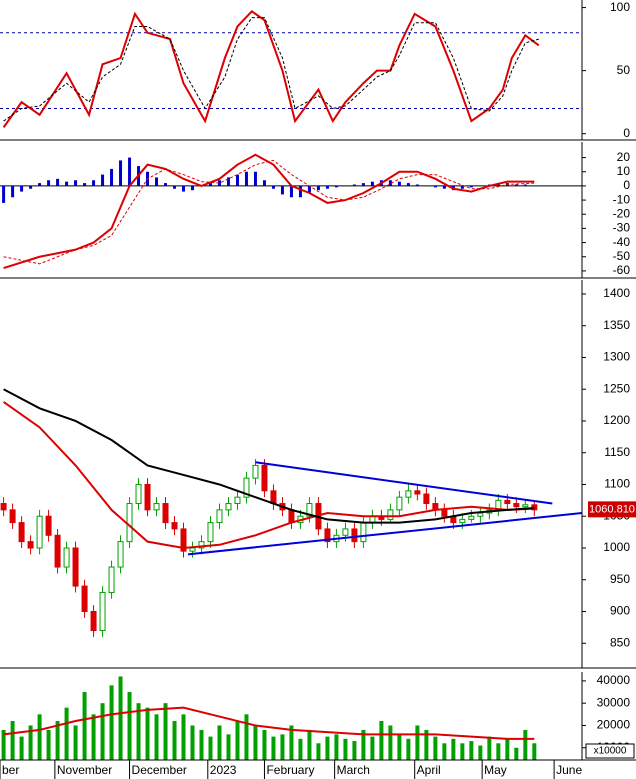 The height and width of the screenshot is (779, 636). I want to click on oscillator-line, so click(271, 69).